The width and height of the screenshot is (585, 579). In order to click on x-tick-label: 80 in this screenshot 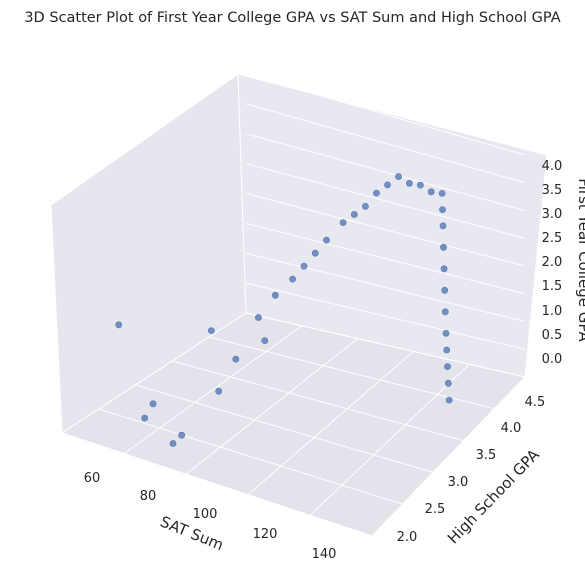, I will do `click(148, 496)`.